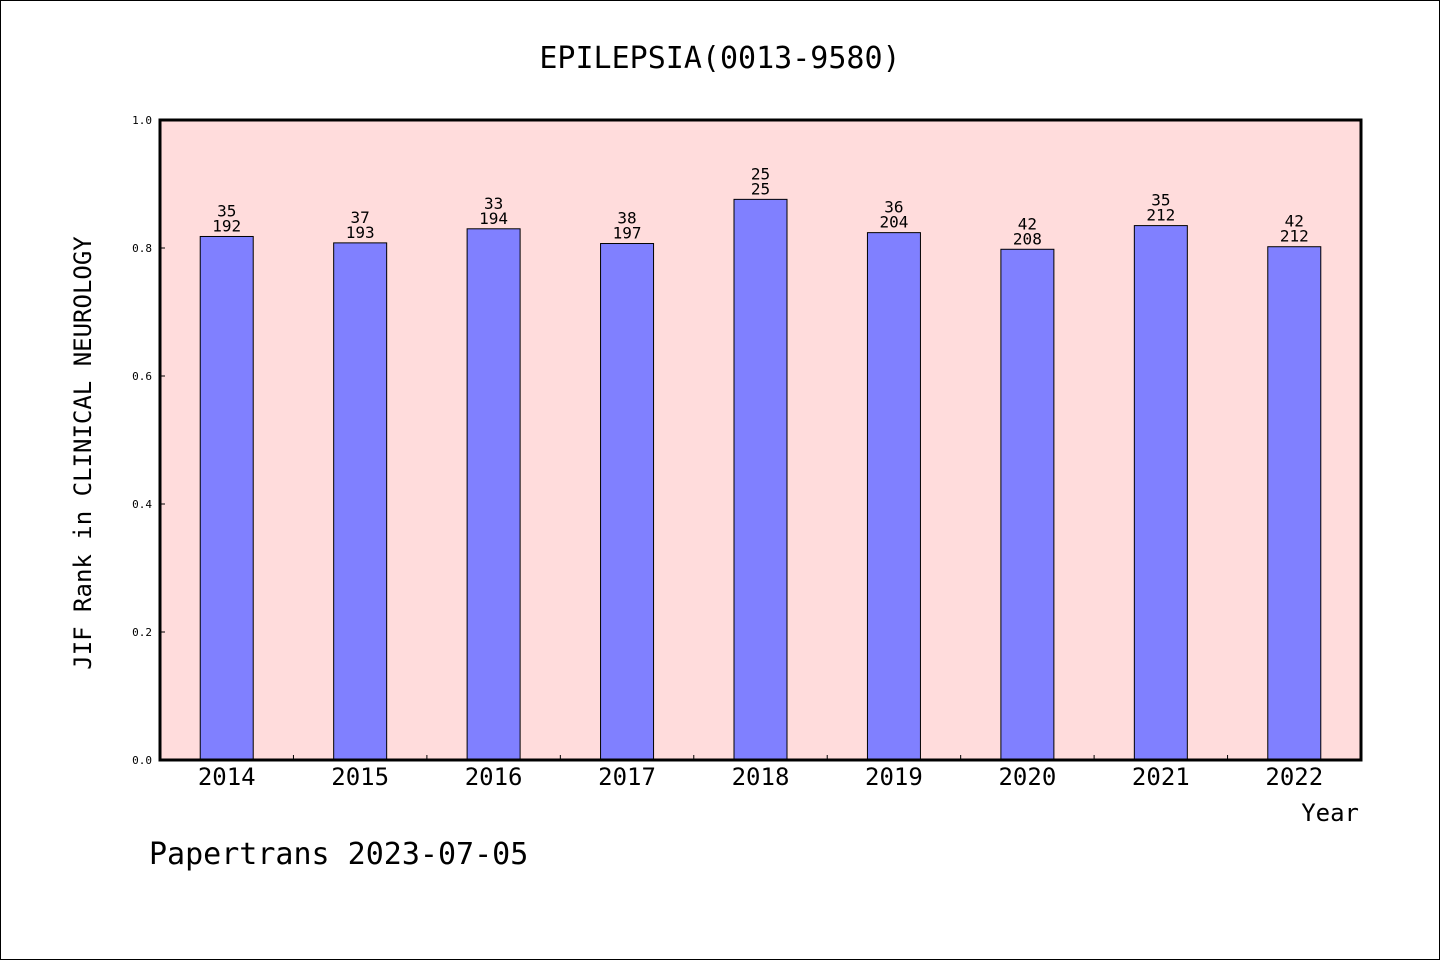 The image size is (1440, 963). Describe the element at coordinates (142, 248) in the screenshot. I see `y-tick-label-0.8: 0.8` at that location.